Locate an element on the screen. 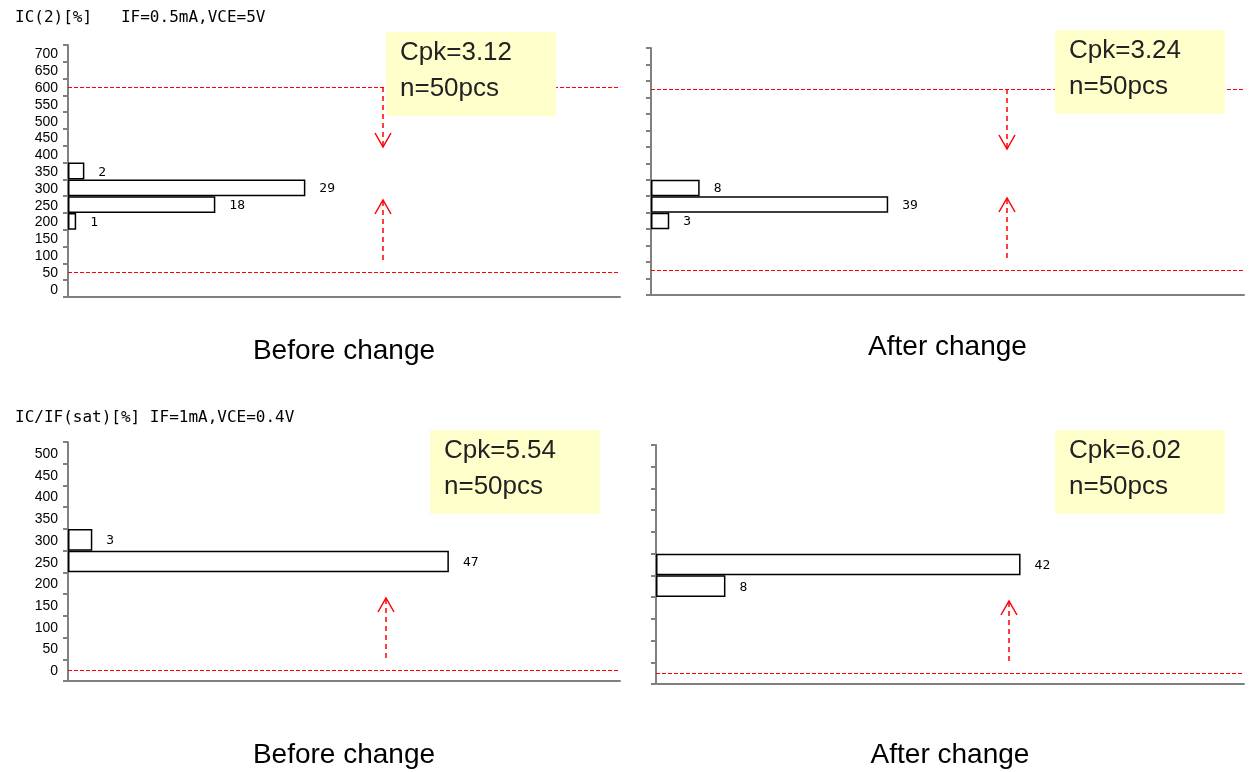 This screenshot has height=772, width=1249. text: Cpk=3.12 is located at coordinates (456, 51).